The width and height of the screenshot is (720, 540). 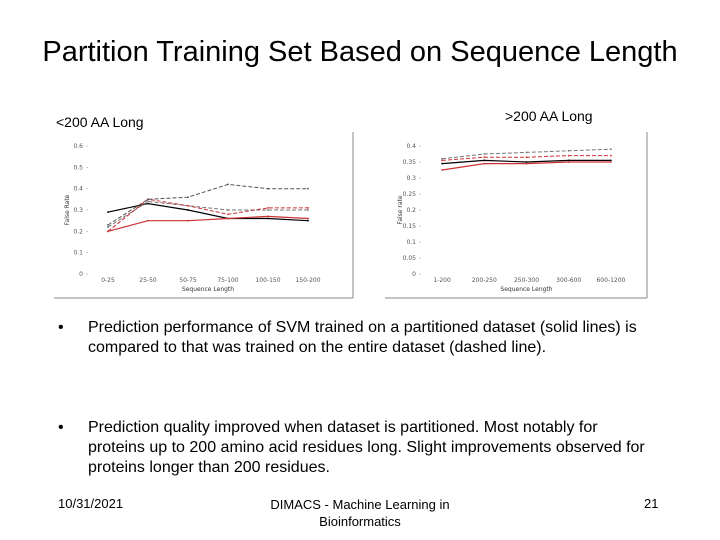 What do you see at coordinates (108, 280) in the screenshot?
I see `x-tick-label: 0-25` at bounding box center [108, 280].